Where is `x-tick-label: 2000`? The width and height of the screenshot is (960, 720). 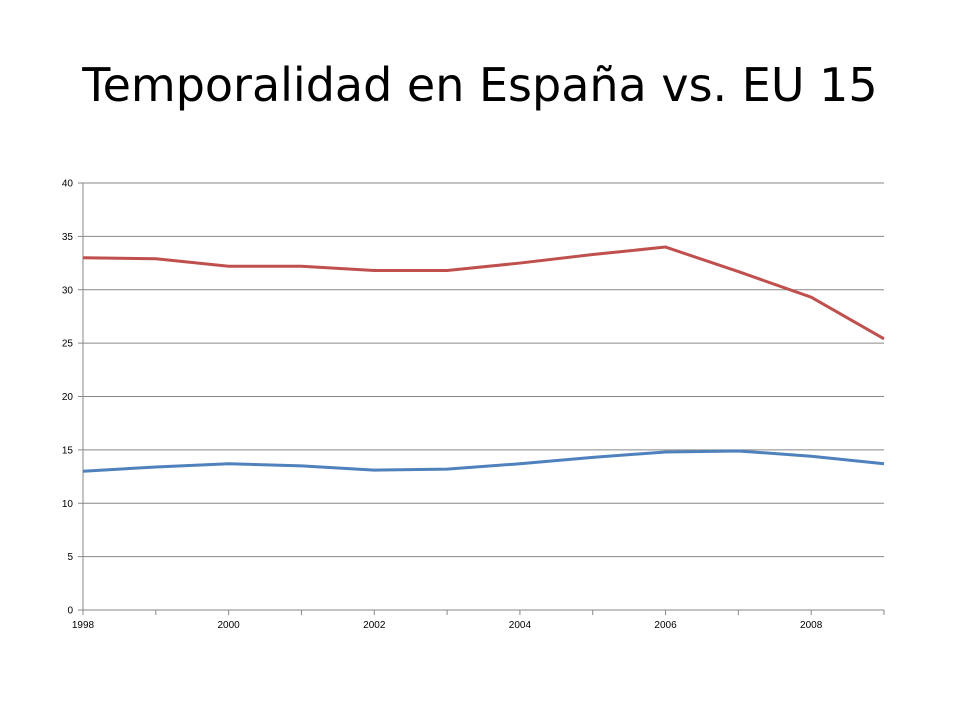
x-tick-label: 2000 is located at coordinates (229, 625).